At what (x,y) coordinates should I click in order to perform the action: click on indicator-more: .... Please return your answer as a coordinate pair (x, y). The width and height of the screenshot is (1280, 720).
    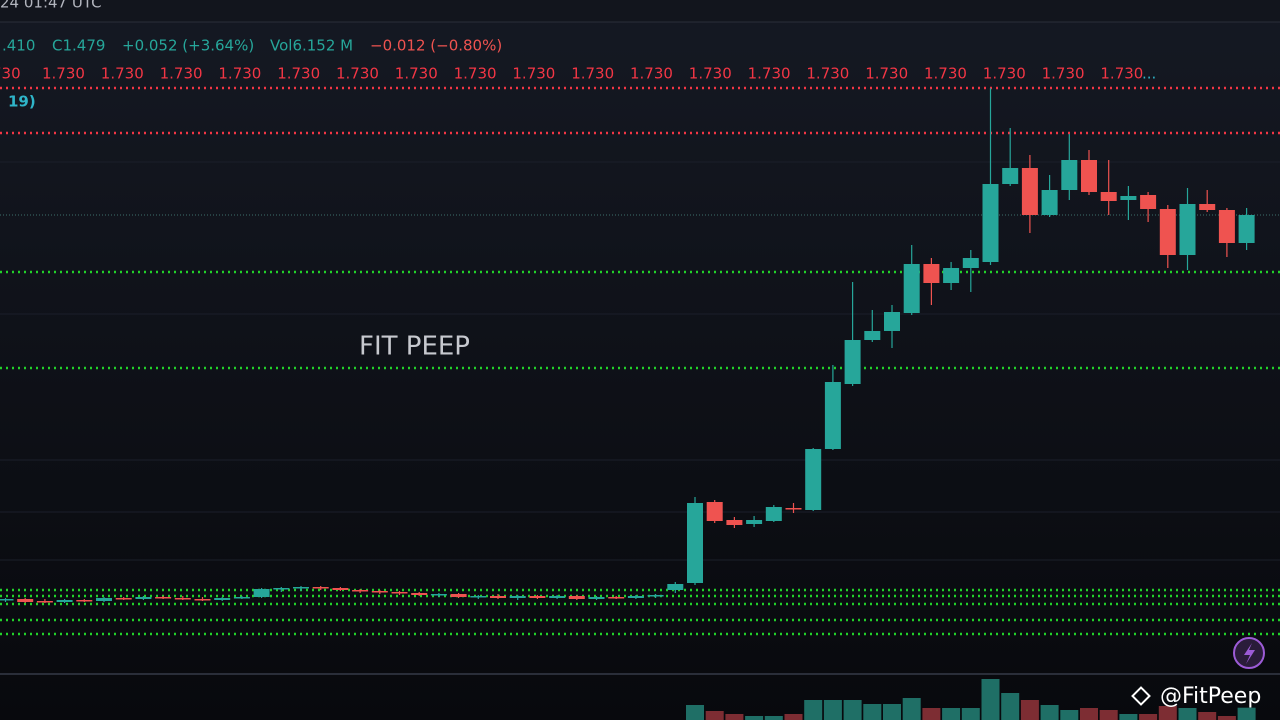
    Looking at the image, I should click on (1149, 74).